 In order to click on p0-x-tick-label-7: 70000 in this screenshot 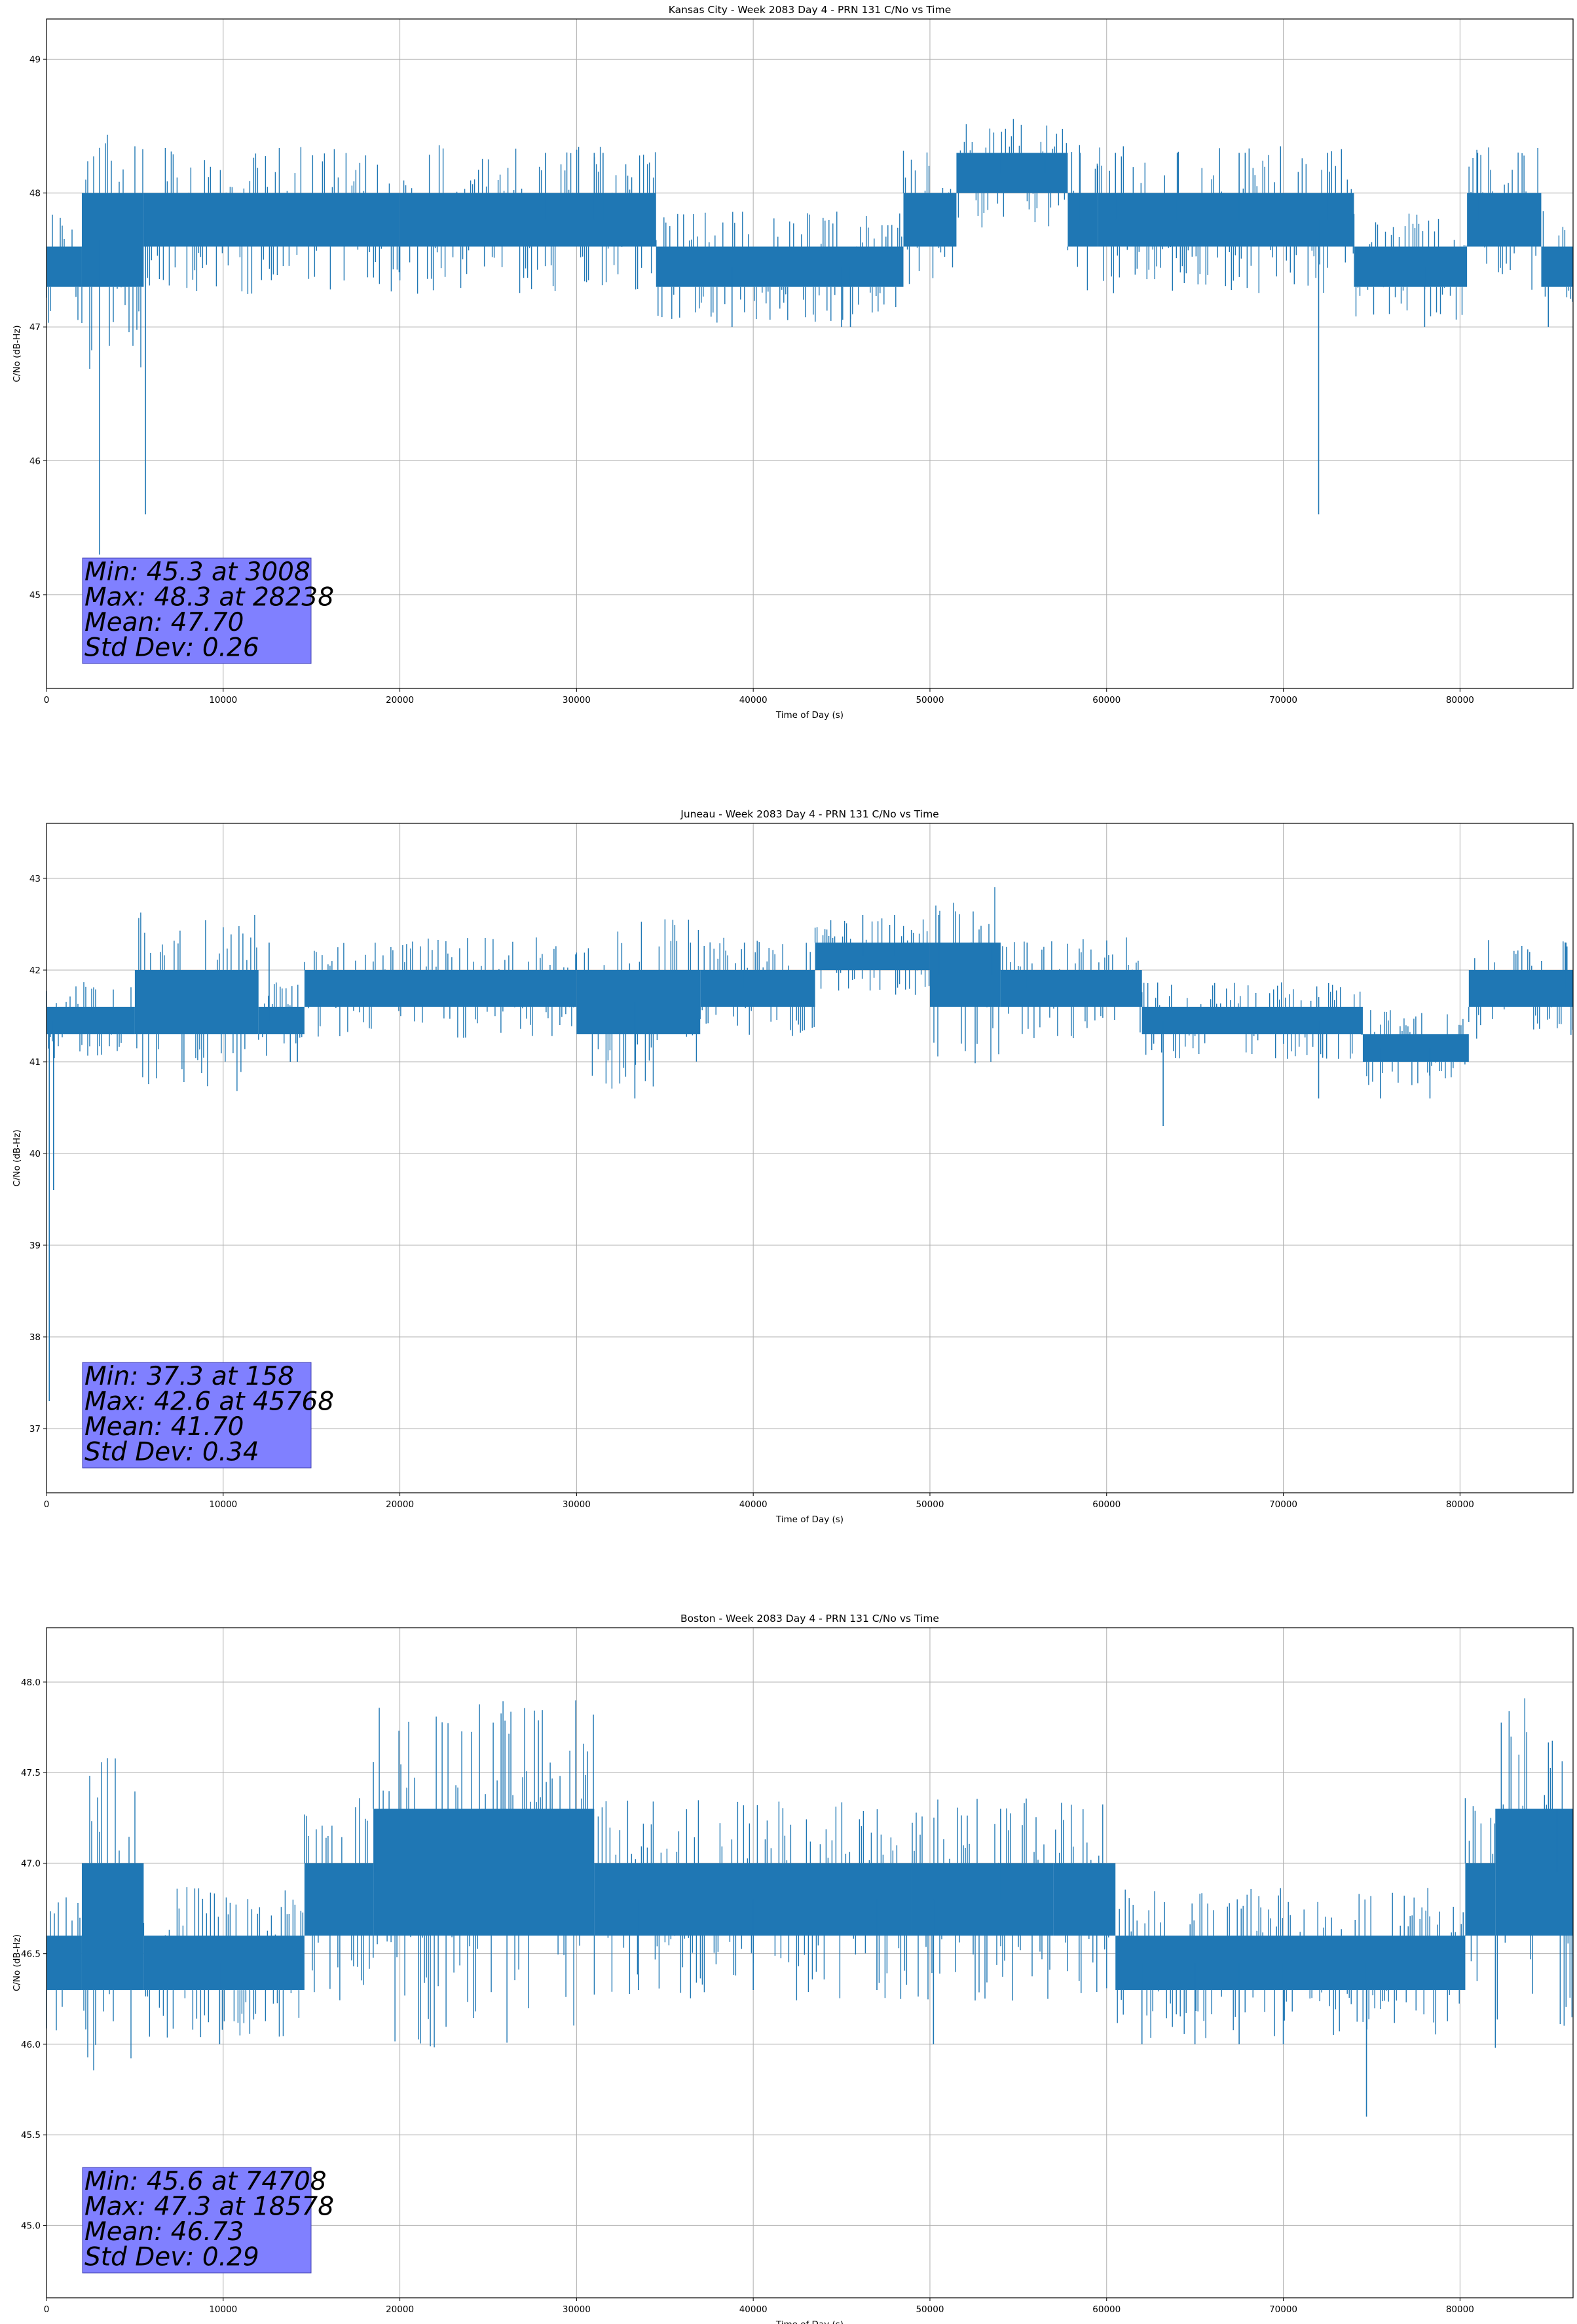, I will do `click(1283, 700)`.